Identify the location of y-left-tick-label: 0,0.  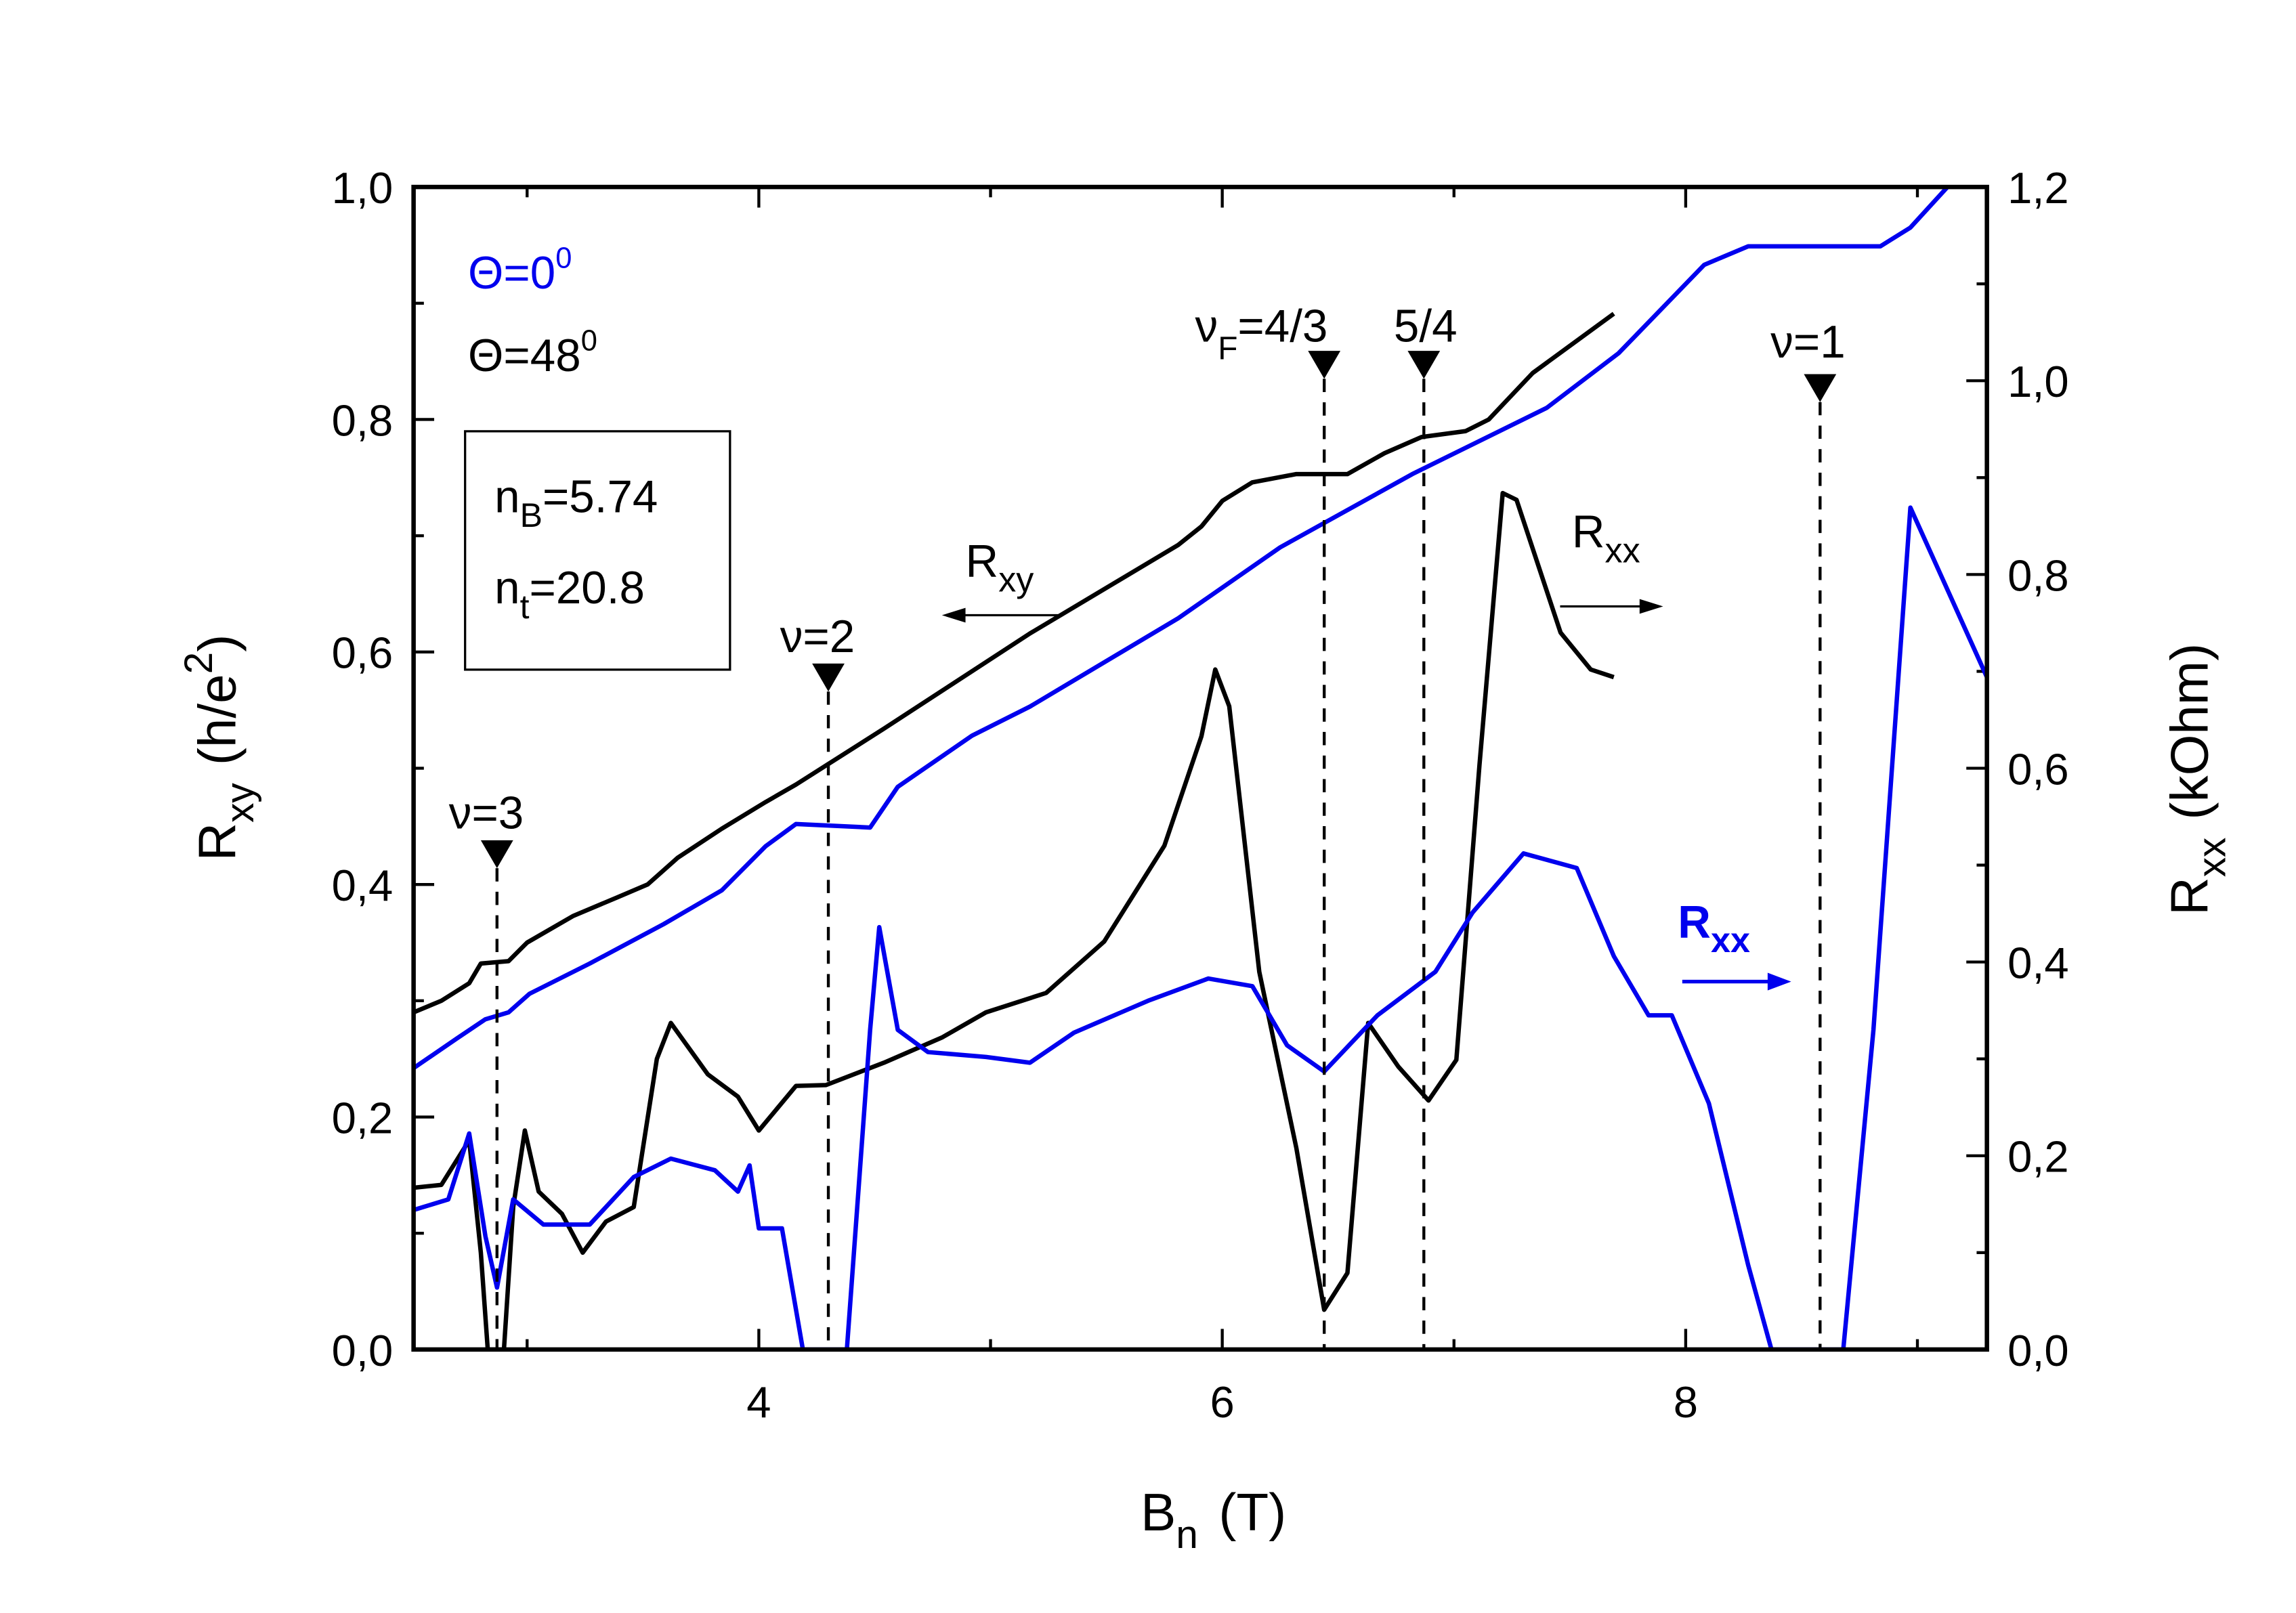
(363, 1350).